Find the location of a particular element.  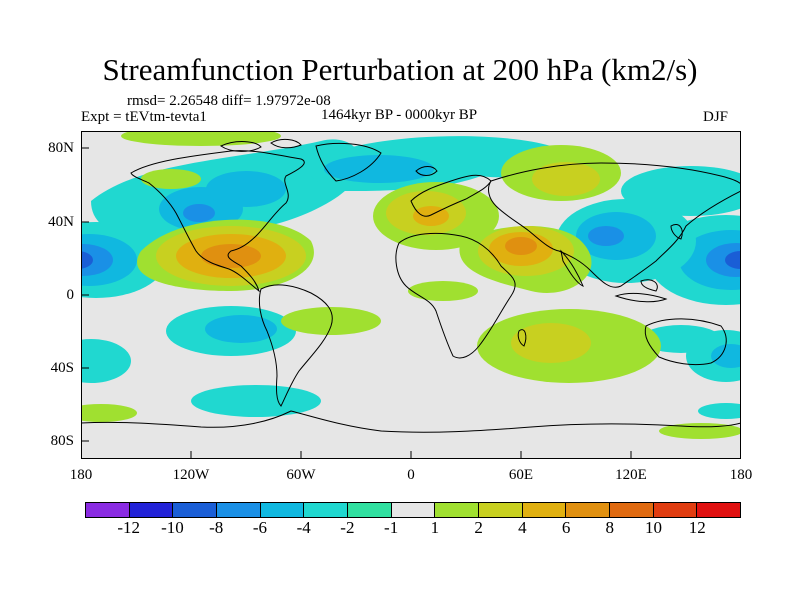

colorbar-tick-label: 2 is located at coordinates (478, 527).